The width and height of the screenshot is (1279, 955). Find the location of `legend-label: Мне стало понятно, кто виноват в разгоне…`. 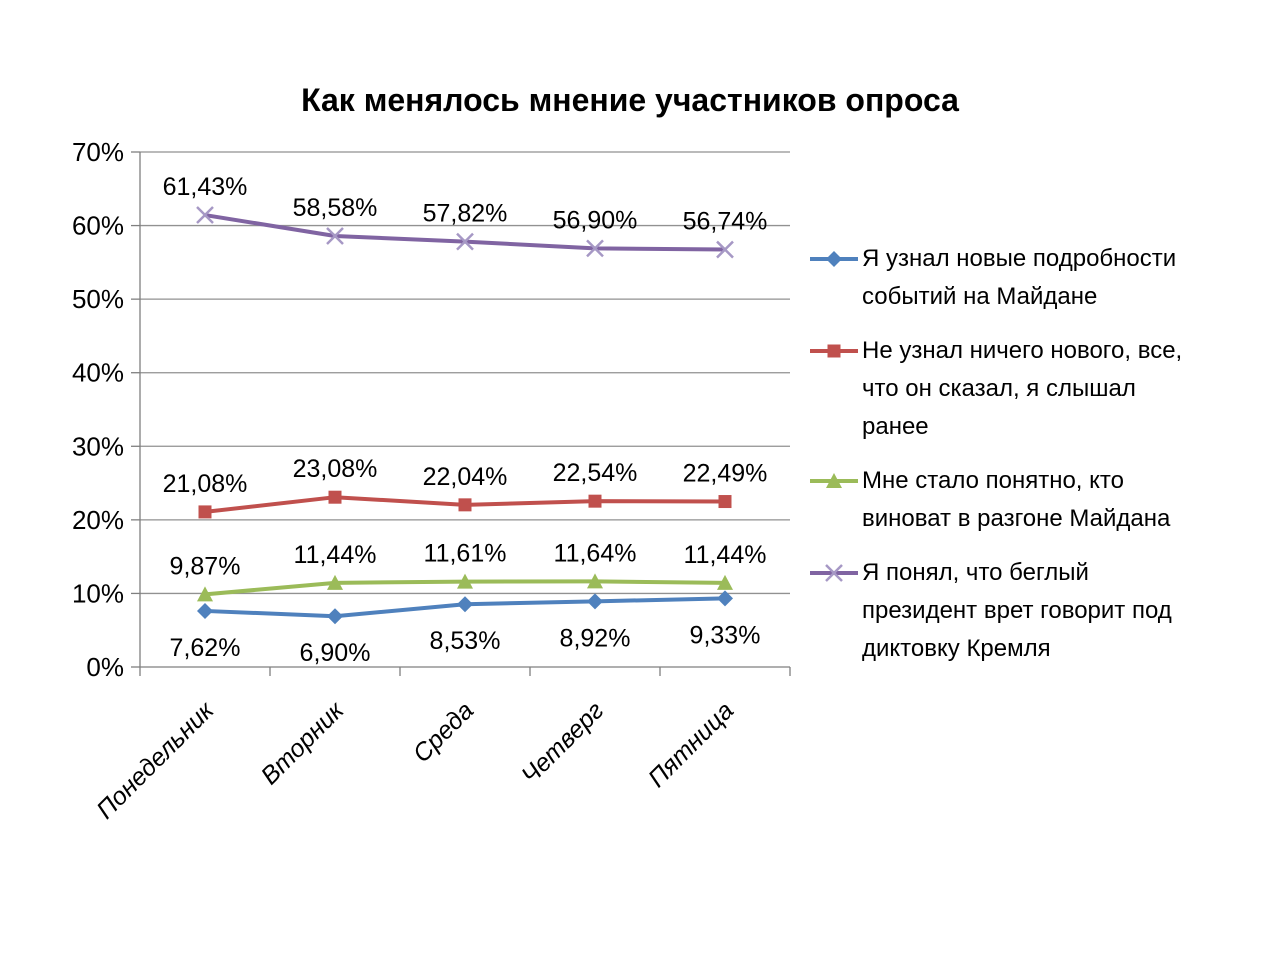

legend-label: Мне стало понятно, кто виноват в разгоне… is located at coordinates (1016, 499).